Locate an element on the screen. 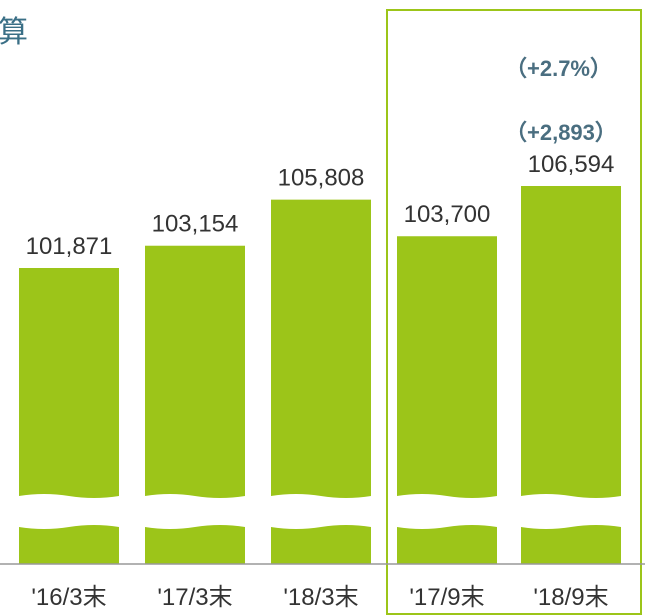 The height and width of the screenshot is (615, 645). chart-title: 算 is located at coordinates (14, 32).